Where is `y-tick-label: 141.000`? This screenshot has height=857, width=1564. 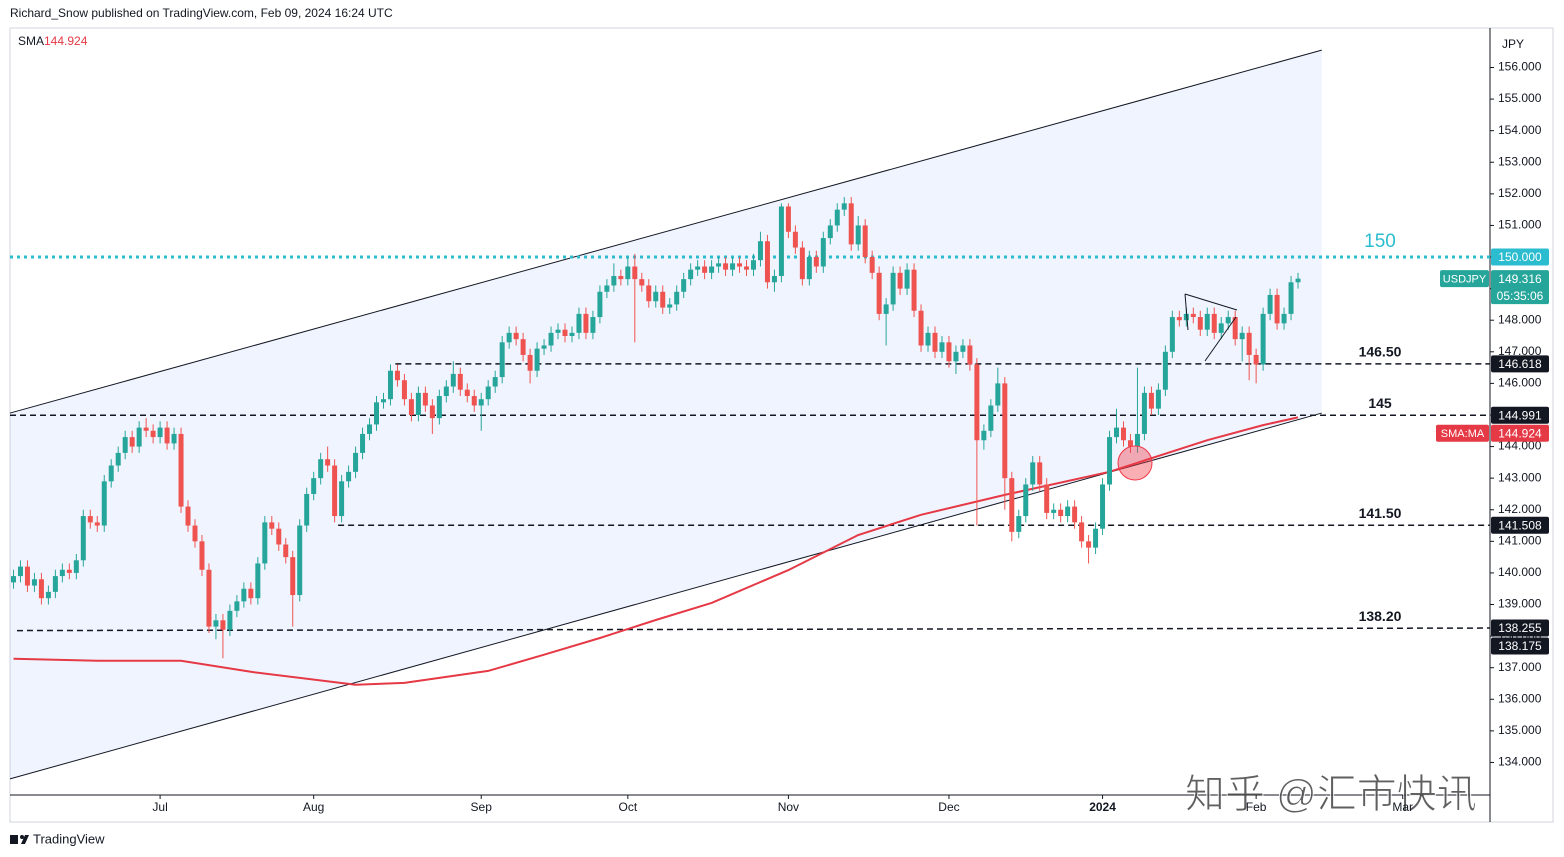 y-tick-label: 141.000 is located at coordinates (1520, 541).